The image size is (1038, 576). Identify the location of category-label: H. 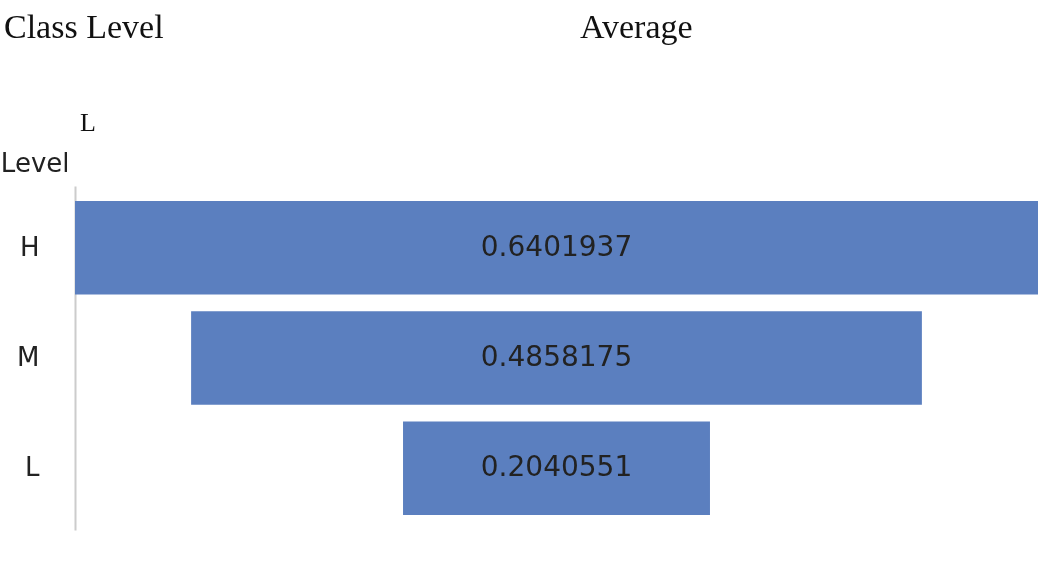
(29, 246).